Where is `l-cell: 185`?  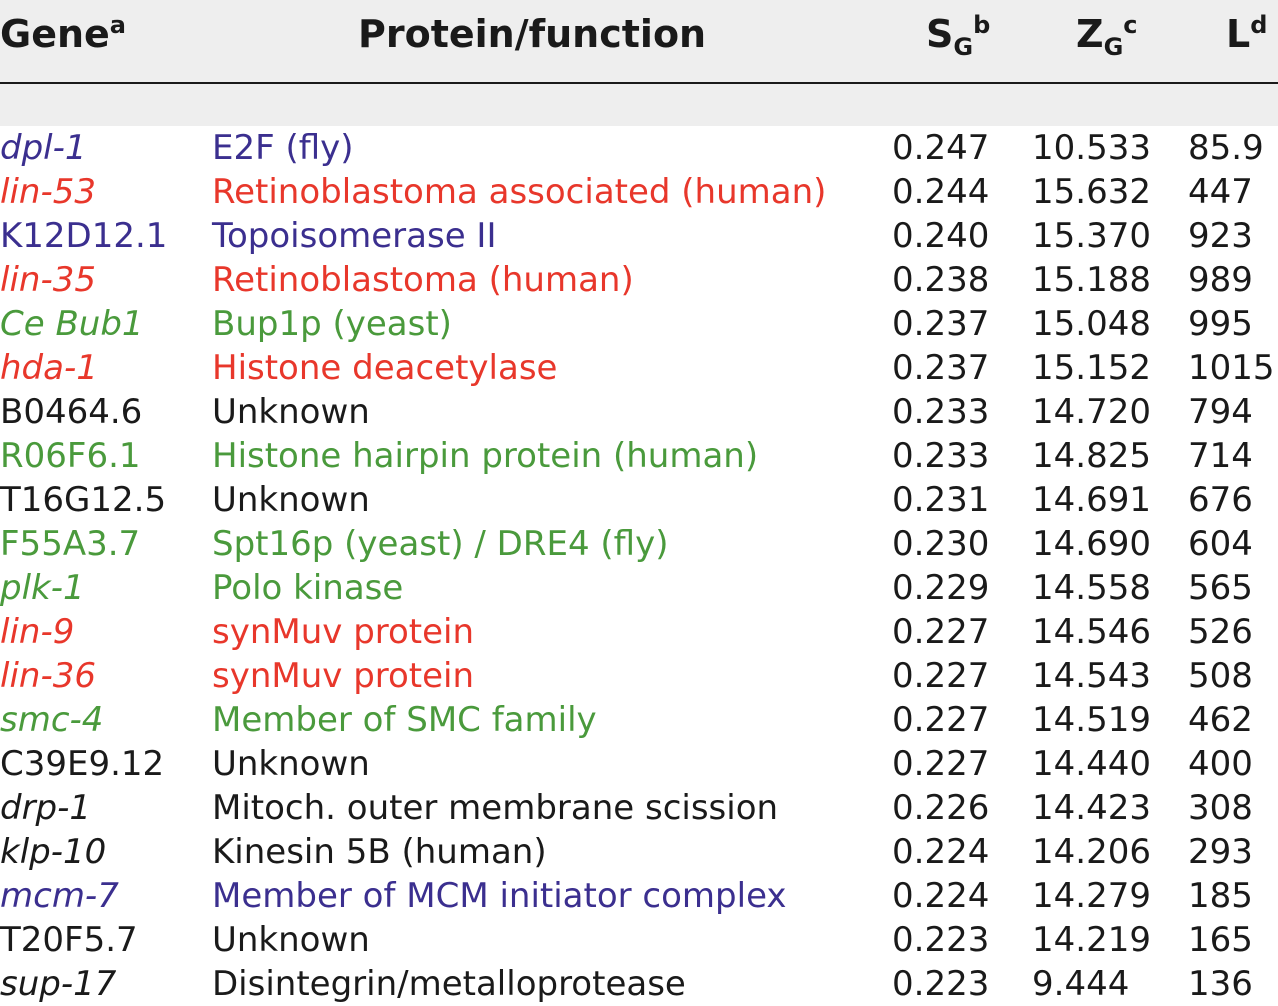
l-cell: 185 is located at coordinates (1220, 896).